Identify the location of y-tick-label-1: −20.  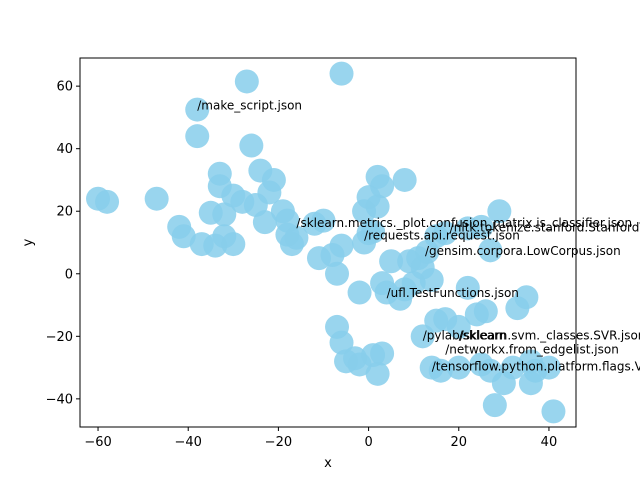
(59, 337).